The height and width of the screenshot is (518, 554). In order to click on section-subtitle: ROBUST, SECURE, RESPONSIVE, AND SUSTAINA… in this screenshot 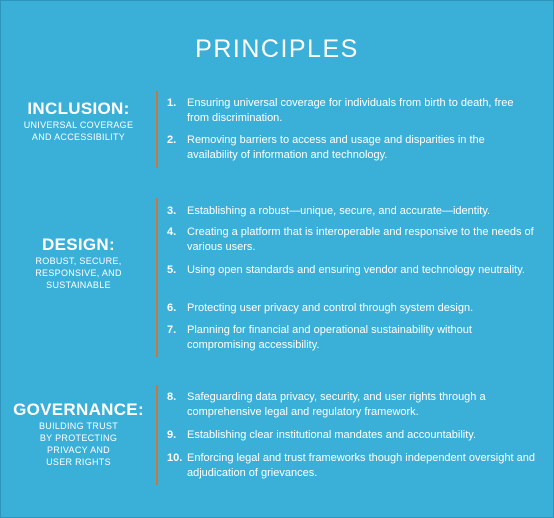, I will do `click(78, 273)`.